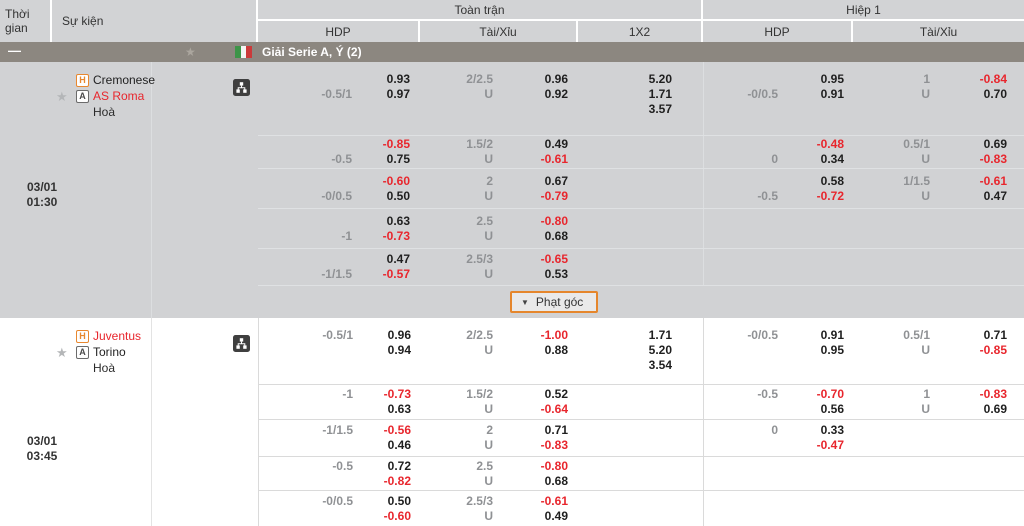 Image resolution: width=1024 pixels, height=526 pixels. I want to click on ft-hdp: -0.5/1 0.96 0.94, so click(339, 351).